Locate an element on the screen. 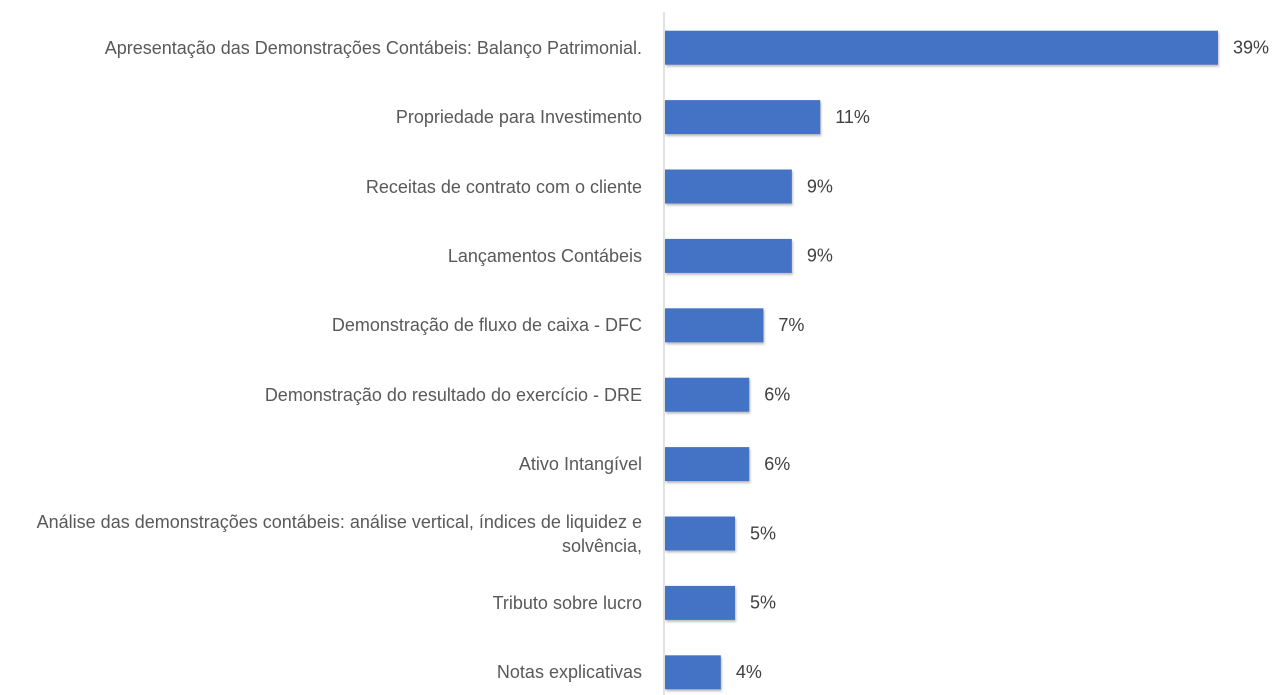  category-label: Notas explicativas is located at coordinates (569, 672).